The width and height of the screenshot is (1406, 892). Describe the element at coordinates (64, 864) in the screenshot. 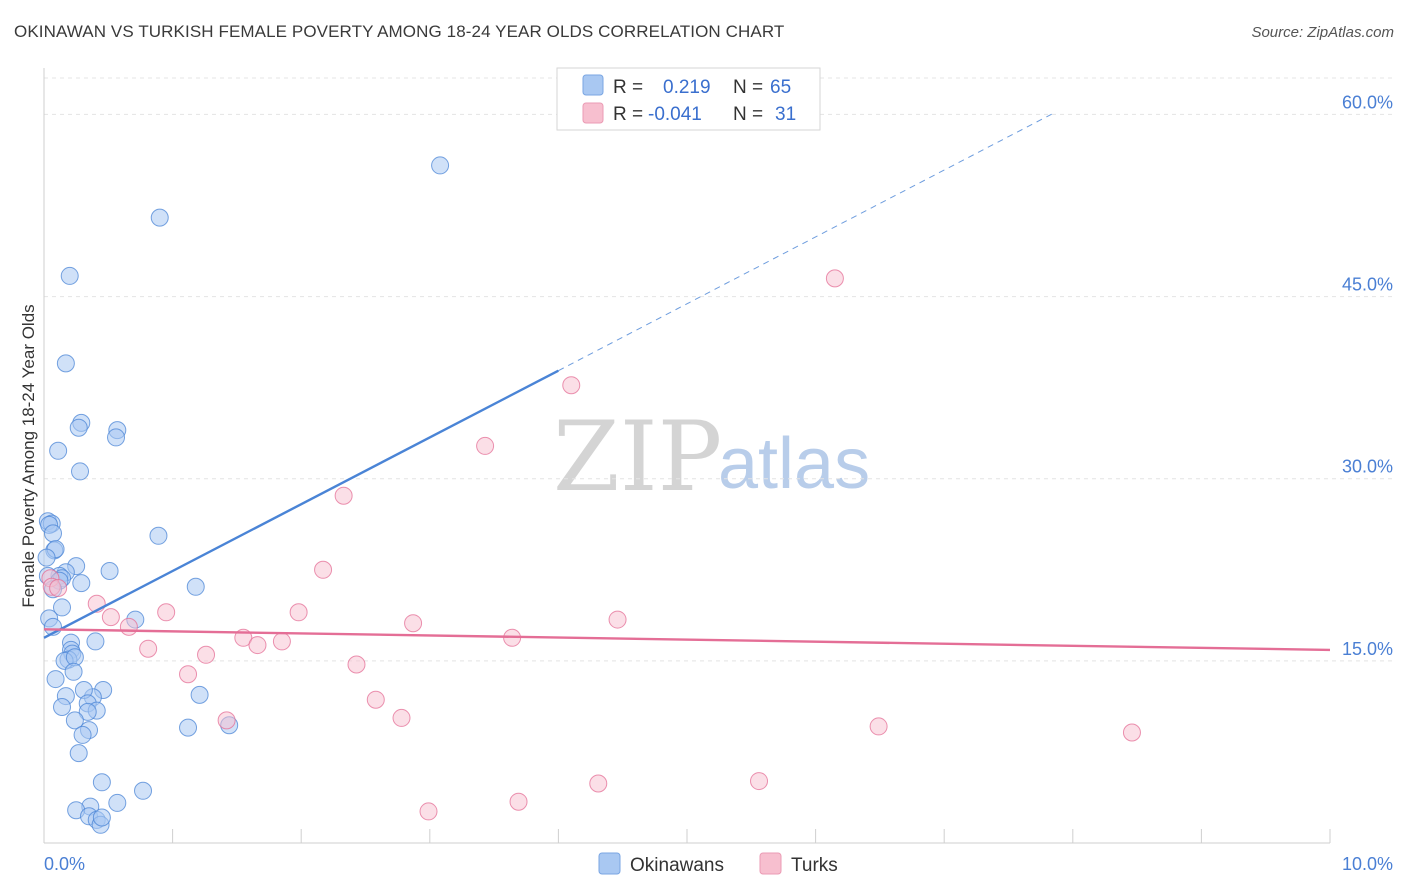

I see `x-tick-label-min: 0.0%` at that location.